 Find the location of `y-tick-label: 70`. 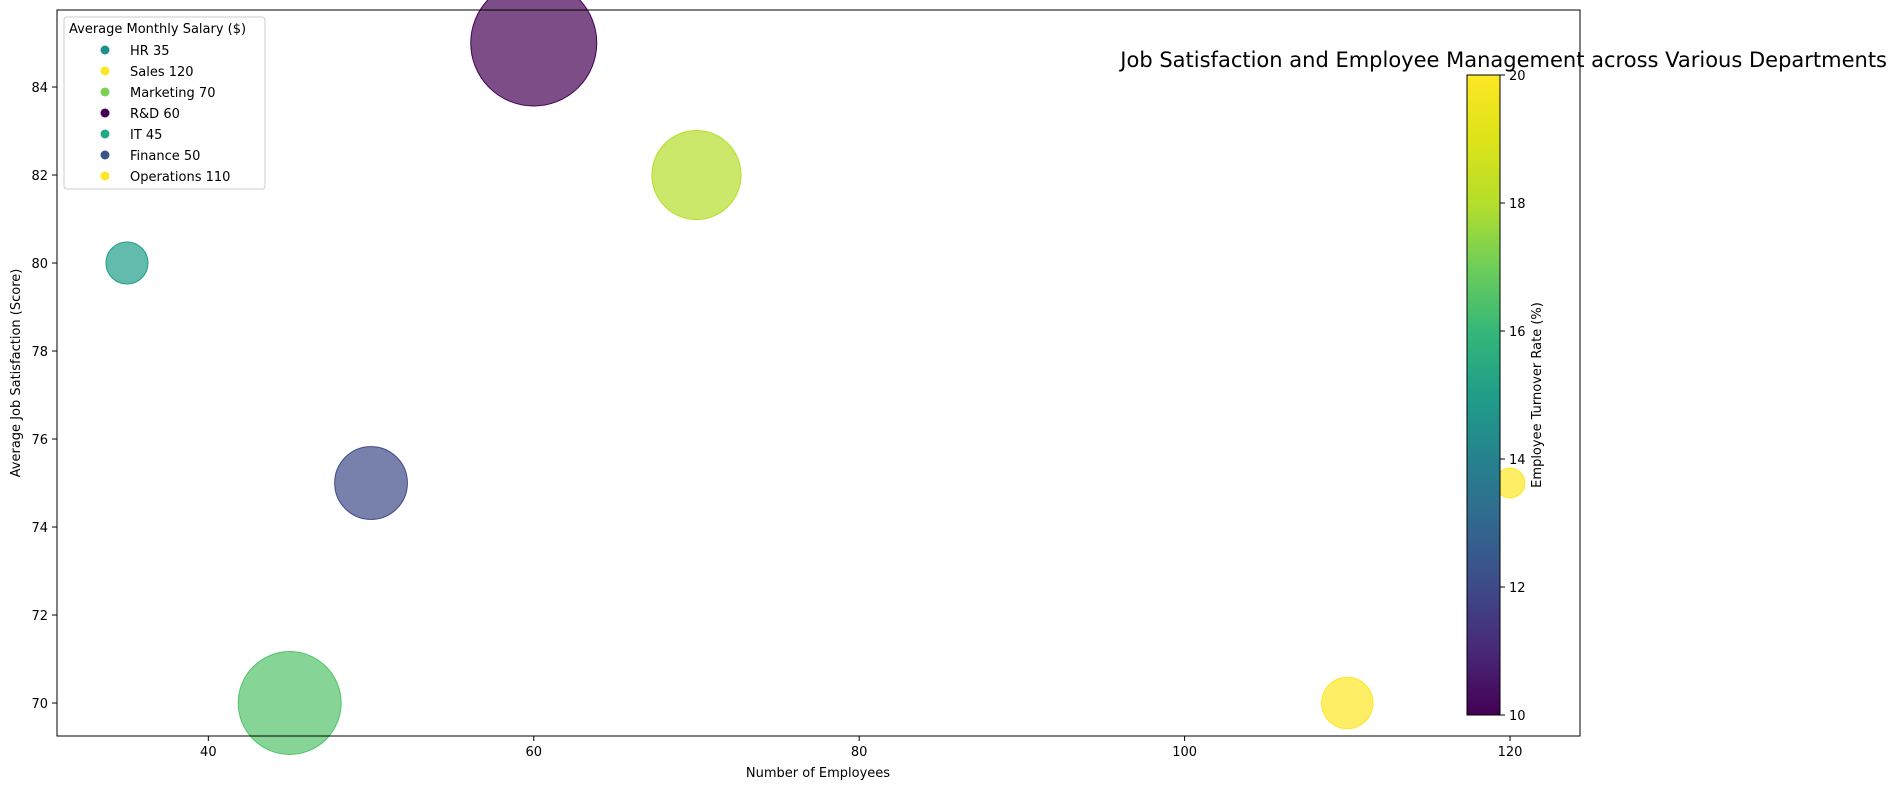

y-tick-label: 70 is located at coordinates (39, 704).